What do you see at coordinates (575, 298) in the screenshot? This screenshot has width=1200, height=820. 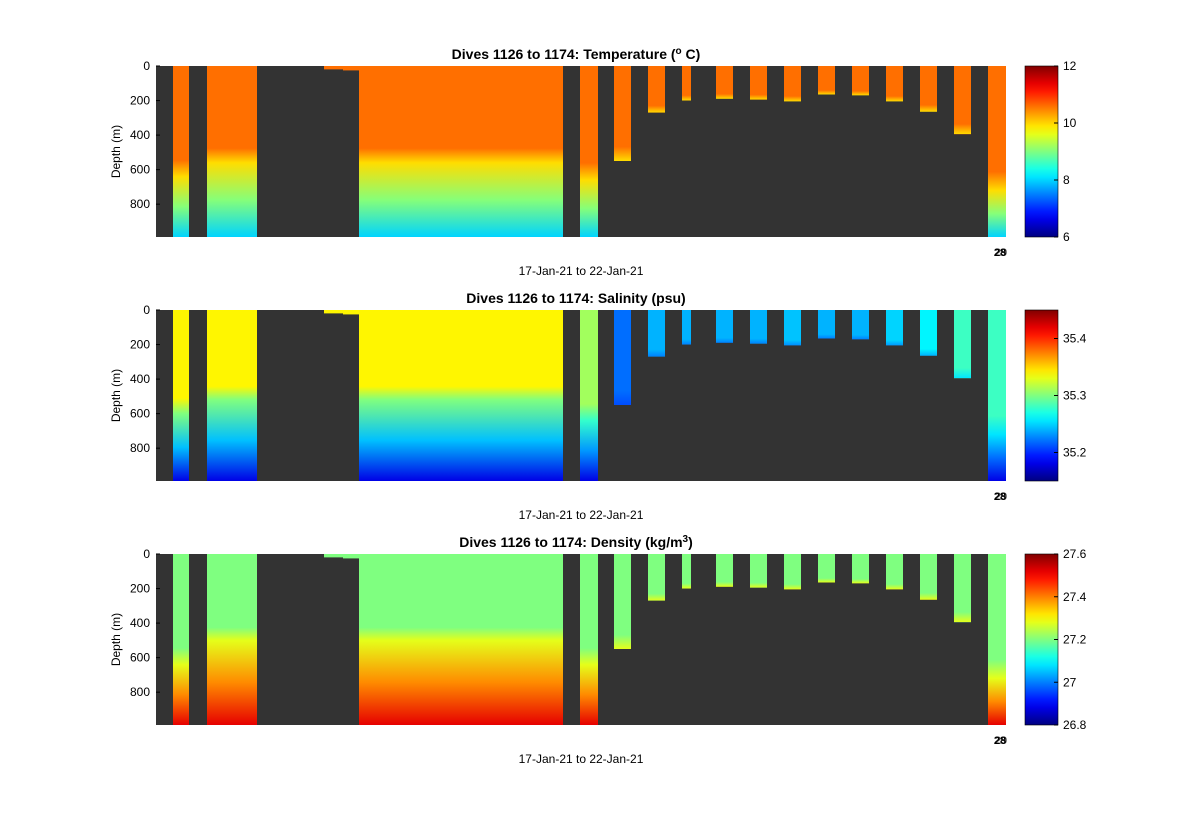 I see `chart-title: Dives 1126 to 1174: Salinity (psu)` at bounding box center [575, 298].